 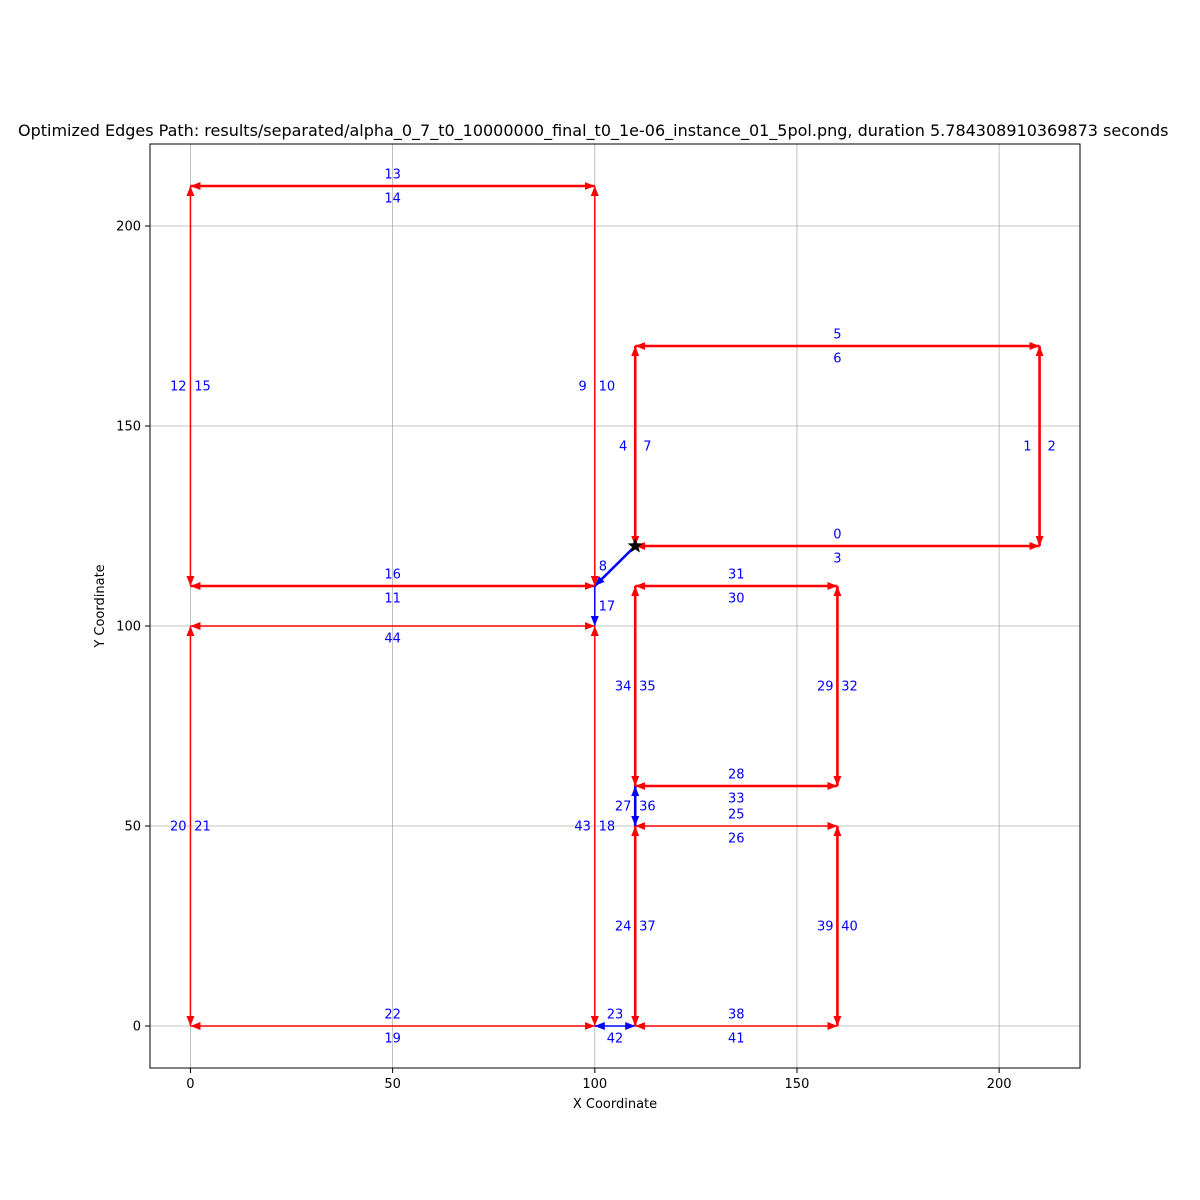 I want to click on x-tick-label: 150, so click(x=797, y=1084).